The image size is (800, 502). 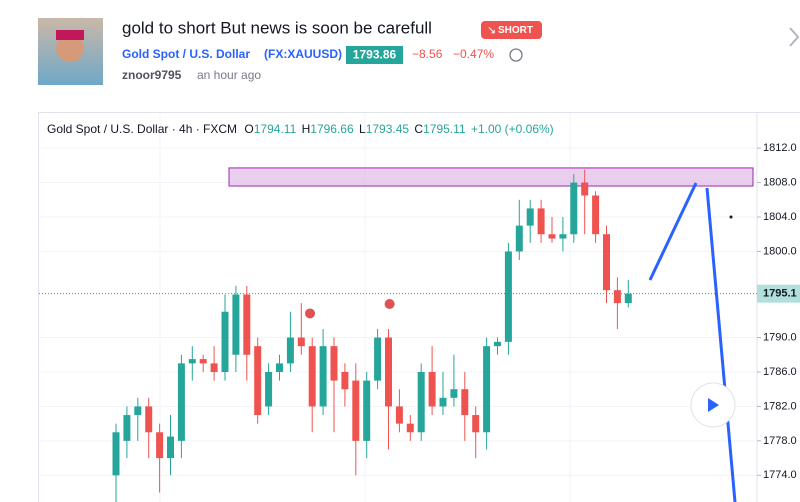 What do you see at coordinates (780, 475) in the screenshot?
I see `y-tick-label: 1774.0` at bounding box center [780, 475].